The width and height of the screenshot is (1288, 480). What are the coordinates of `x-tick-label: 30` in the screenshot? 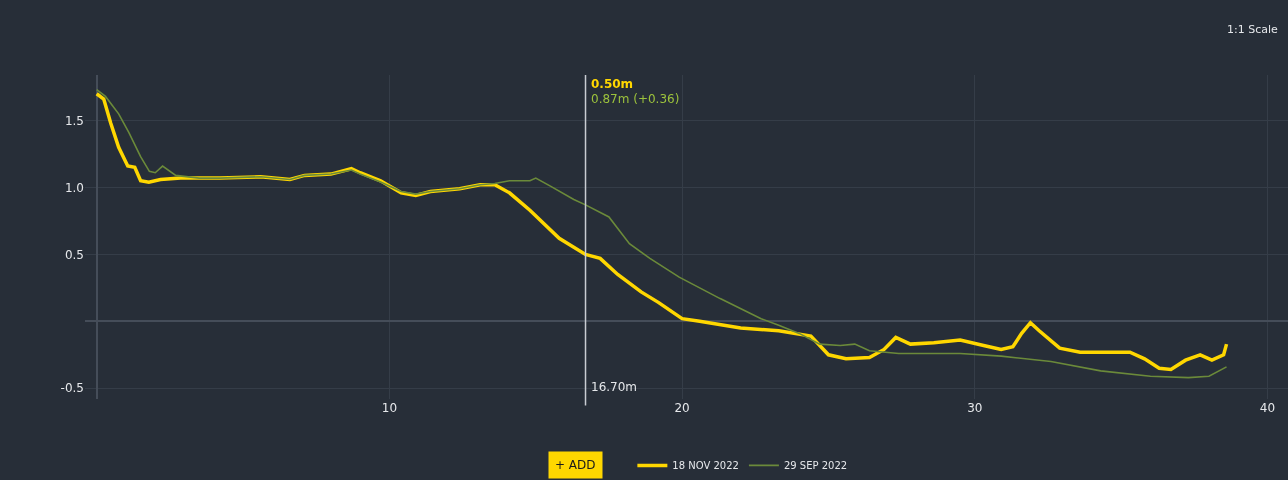 It's located at (975, 408).